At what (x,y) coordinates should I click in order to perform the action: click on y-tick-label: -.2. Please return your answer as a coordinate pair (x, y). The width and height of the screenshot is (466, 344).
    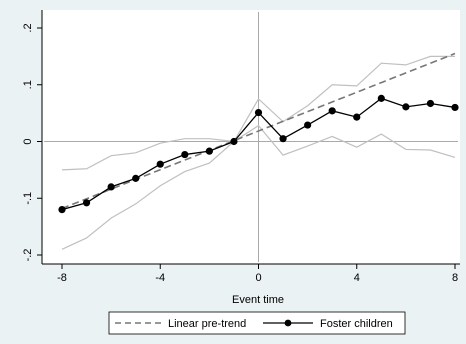
    Looking at the image, I should click on (28, 255).